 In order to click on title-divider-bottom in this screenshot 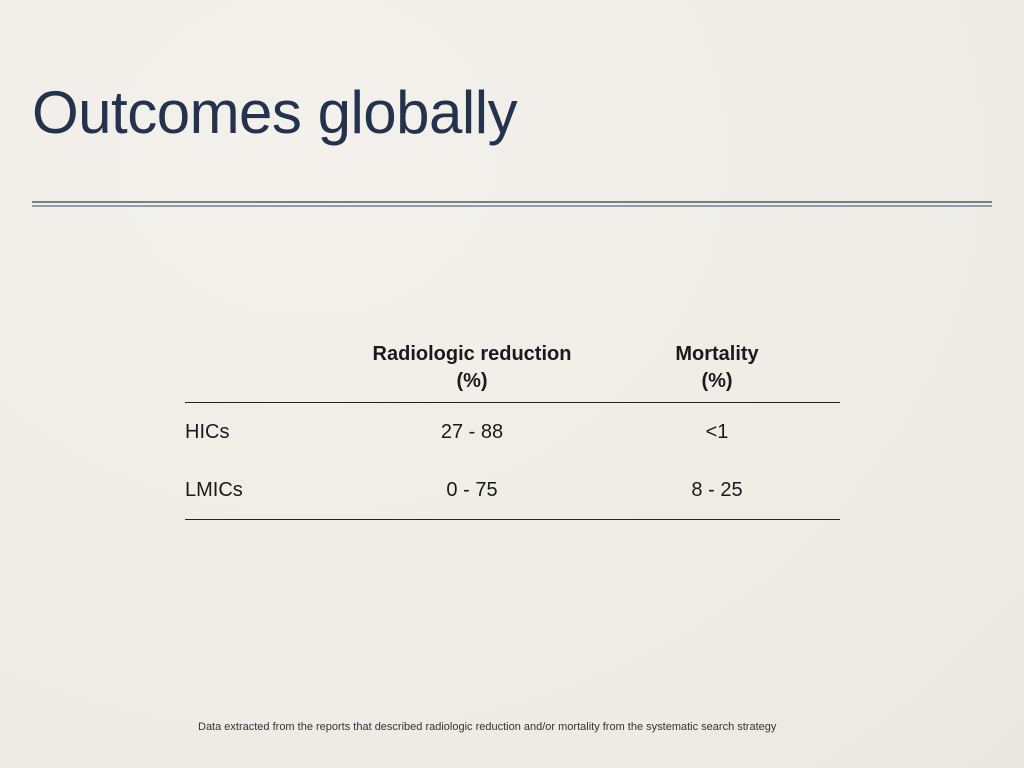, I will do `click(512, 206)`.